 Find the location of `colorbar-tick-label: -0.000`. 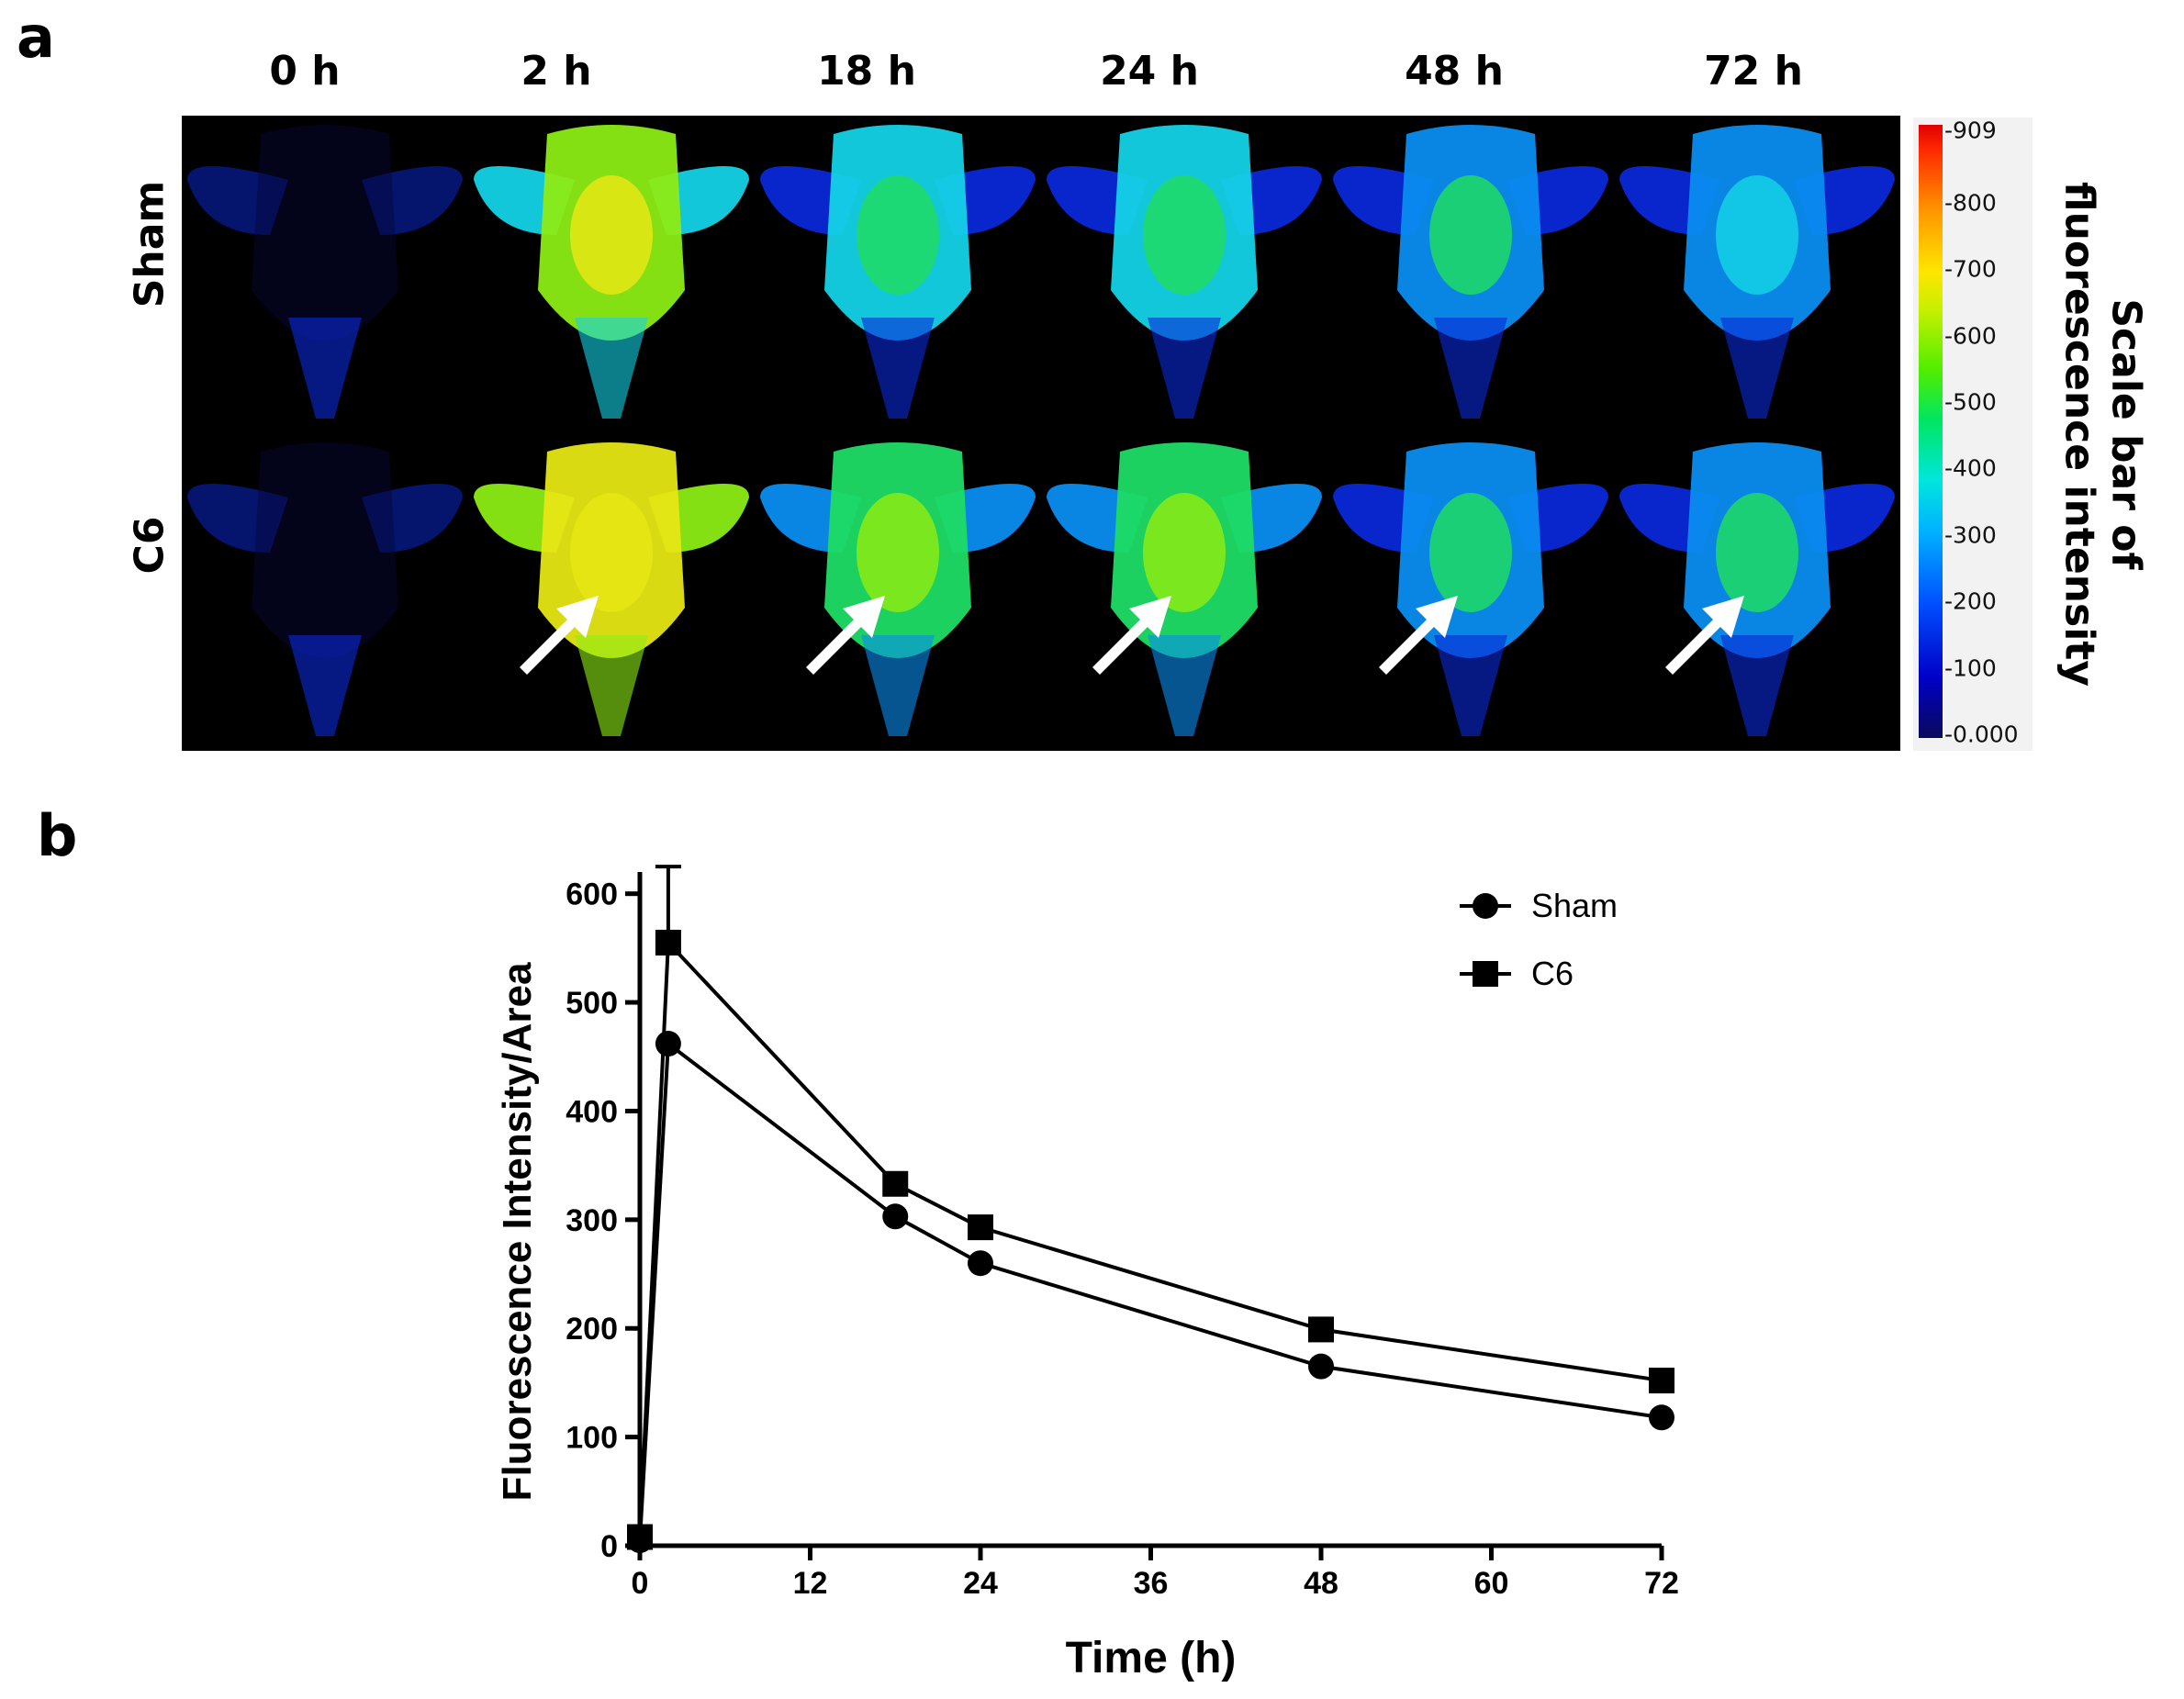

colorbar-tick-label: -0.000 is located at coordinates (1981, 734).